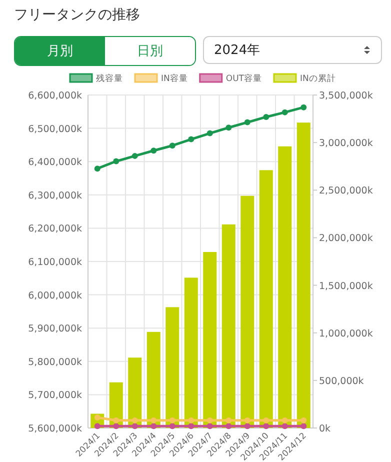 Image resolution: width=391 pixels, height=462 pixels. What do you see at coordinates (318, 78) in the screenshot?
I see `legend-label: INの累計` at bounding box center [318, 78].